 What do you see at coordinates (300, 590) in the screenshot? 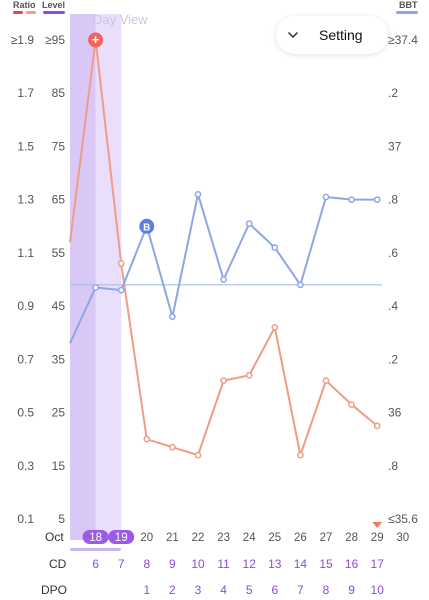
I see `dpo-value: 7` at bounding box center [300, 590].